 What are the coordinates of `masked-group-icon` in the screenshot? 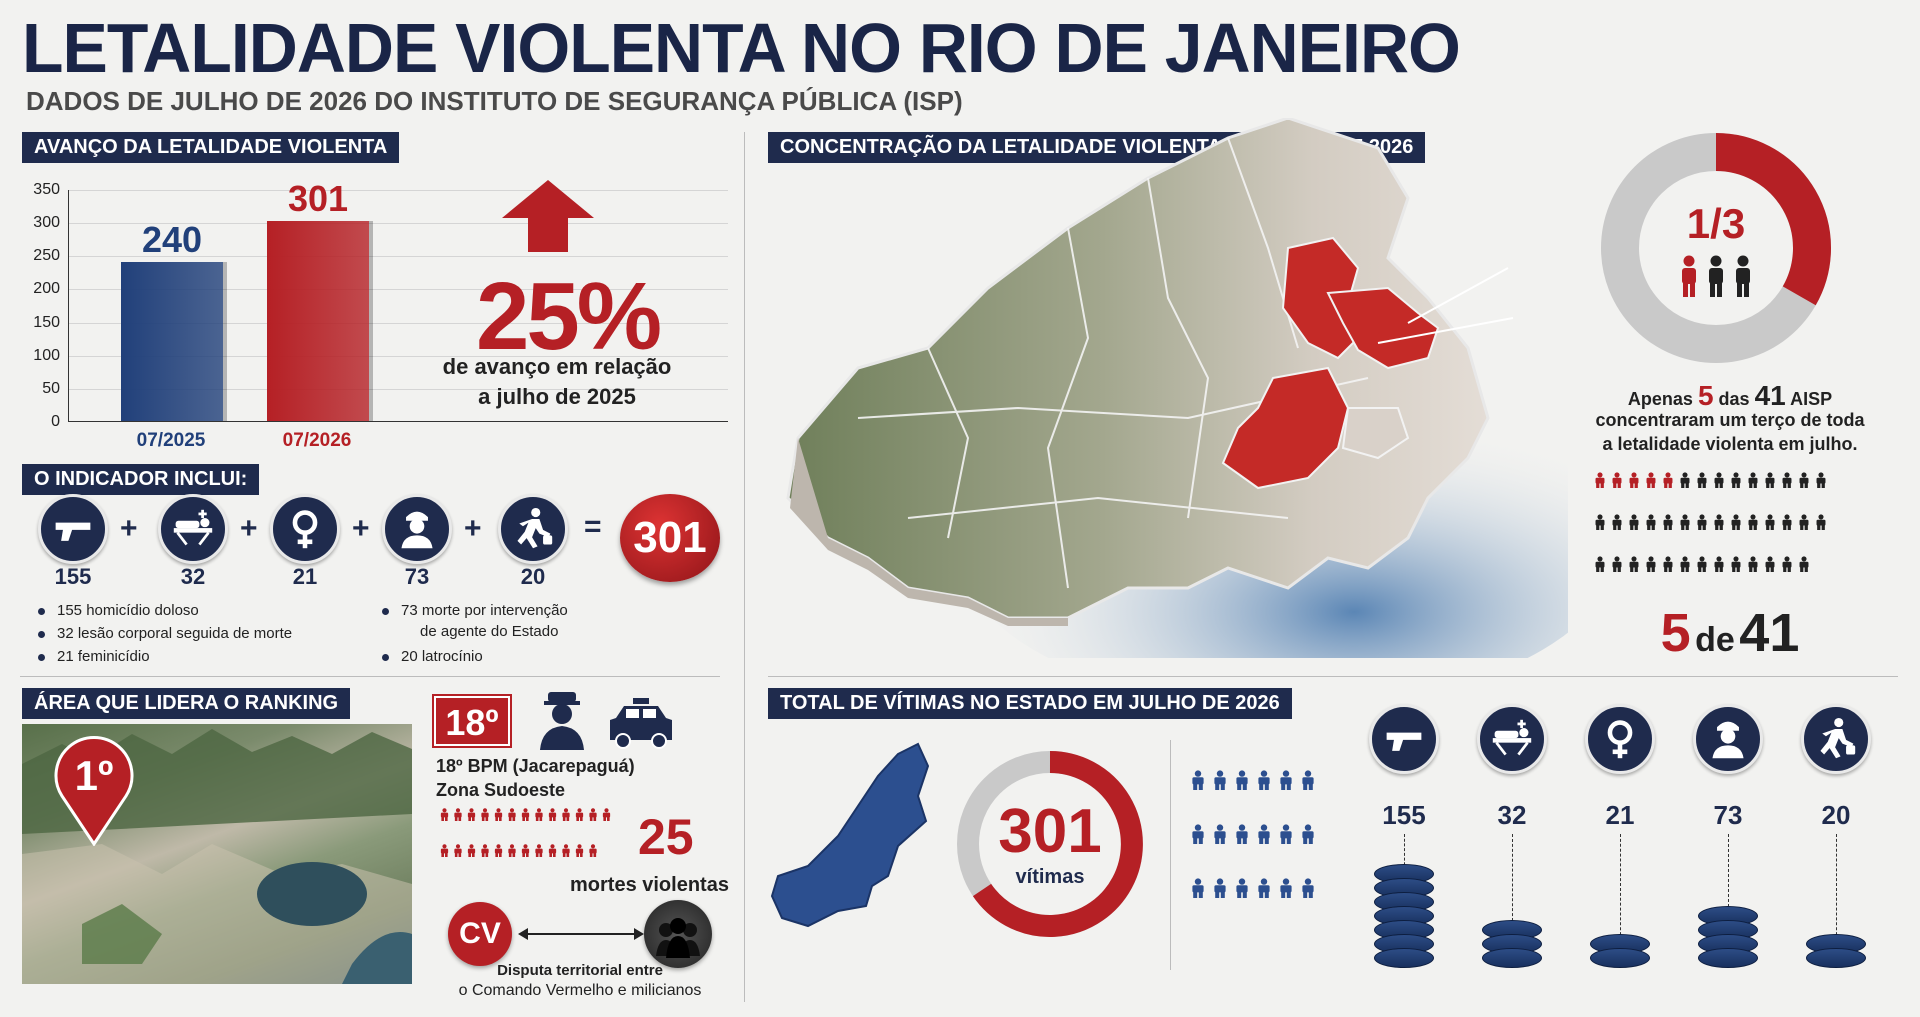 It's located at (678, 938).